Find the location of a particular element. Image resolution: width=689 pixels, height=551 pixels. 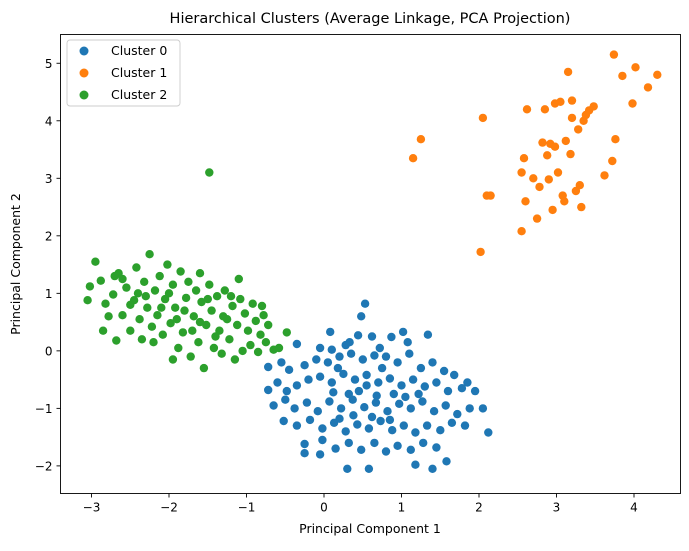

y-tick-label: 2 is located at coordinates (49, 236).